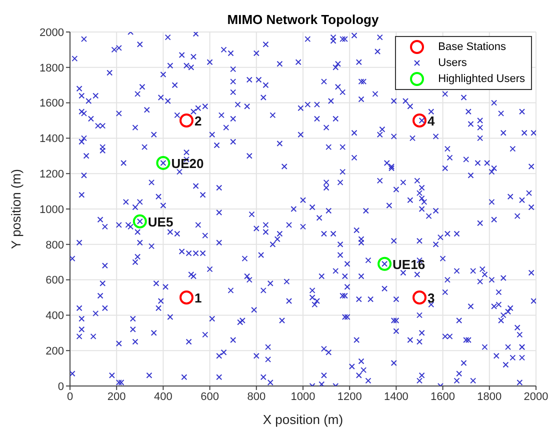 The width and height of the screenshot is (554, 430). I want to click on x-tick-label: 400, so click(163, 396).